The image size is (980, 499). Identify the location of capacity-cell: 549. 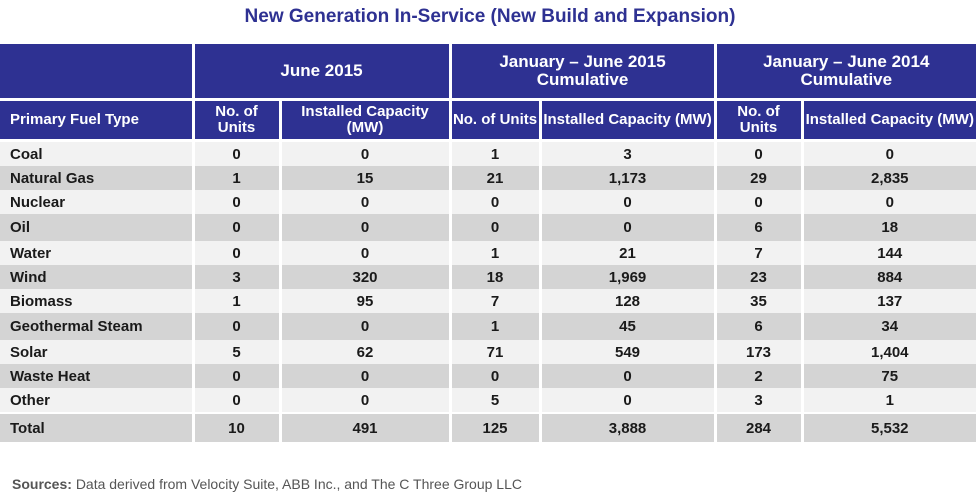
(627, 352).